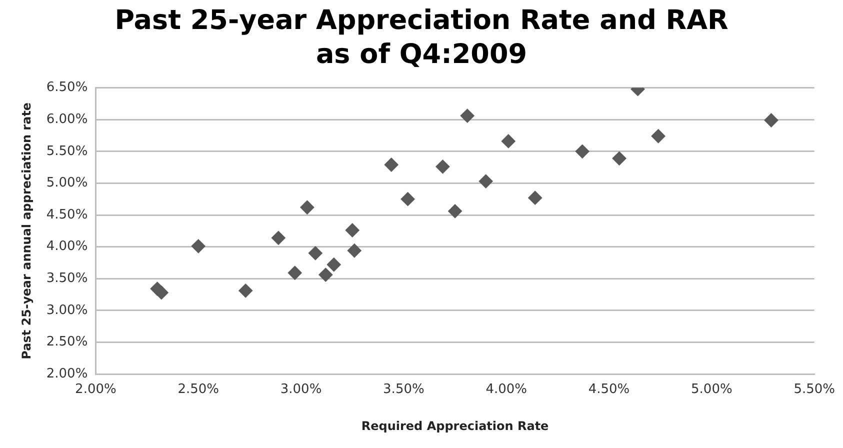  What do you see at coordinates (422, 38) in the screenshot?
I see `chart-title: Past 25-year Appreciation Rate and RAR as of Q4:2009` at bounding box center [422, 38].